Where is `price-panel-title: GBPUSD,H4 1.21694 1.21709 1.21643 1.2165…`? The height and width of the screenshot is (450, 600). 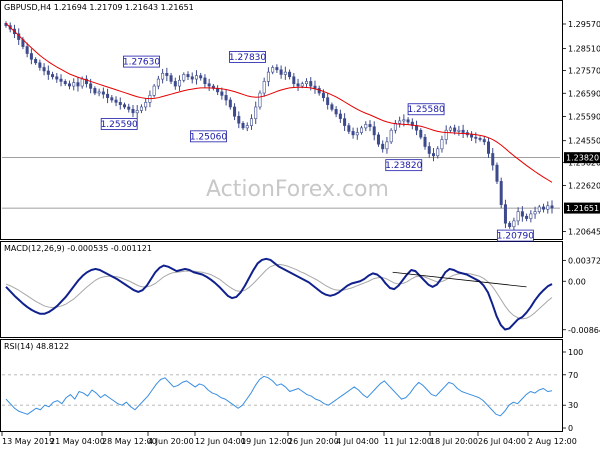 price-panel-title: GBPUSD,H4 1.21694 1.21709 1.21643 1.2165… is located at coordinates (99, 7).